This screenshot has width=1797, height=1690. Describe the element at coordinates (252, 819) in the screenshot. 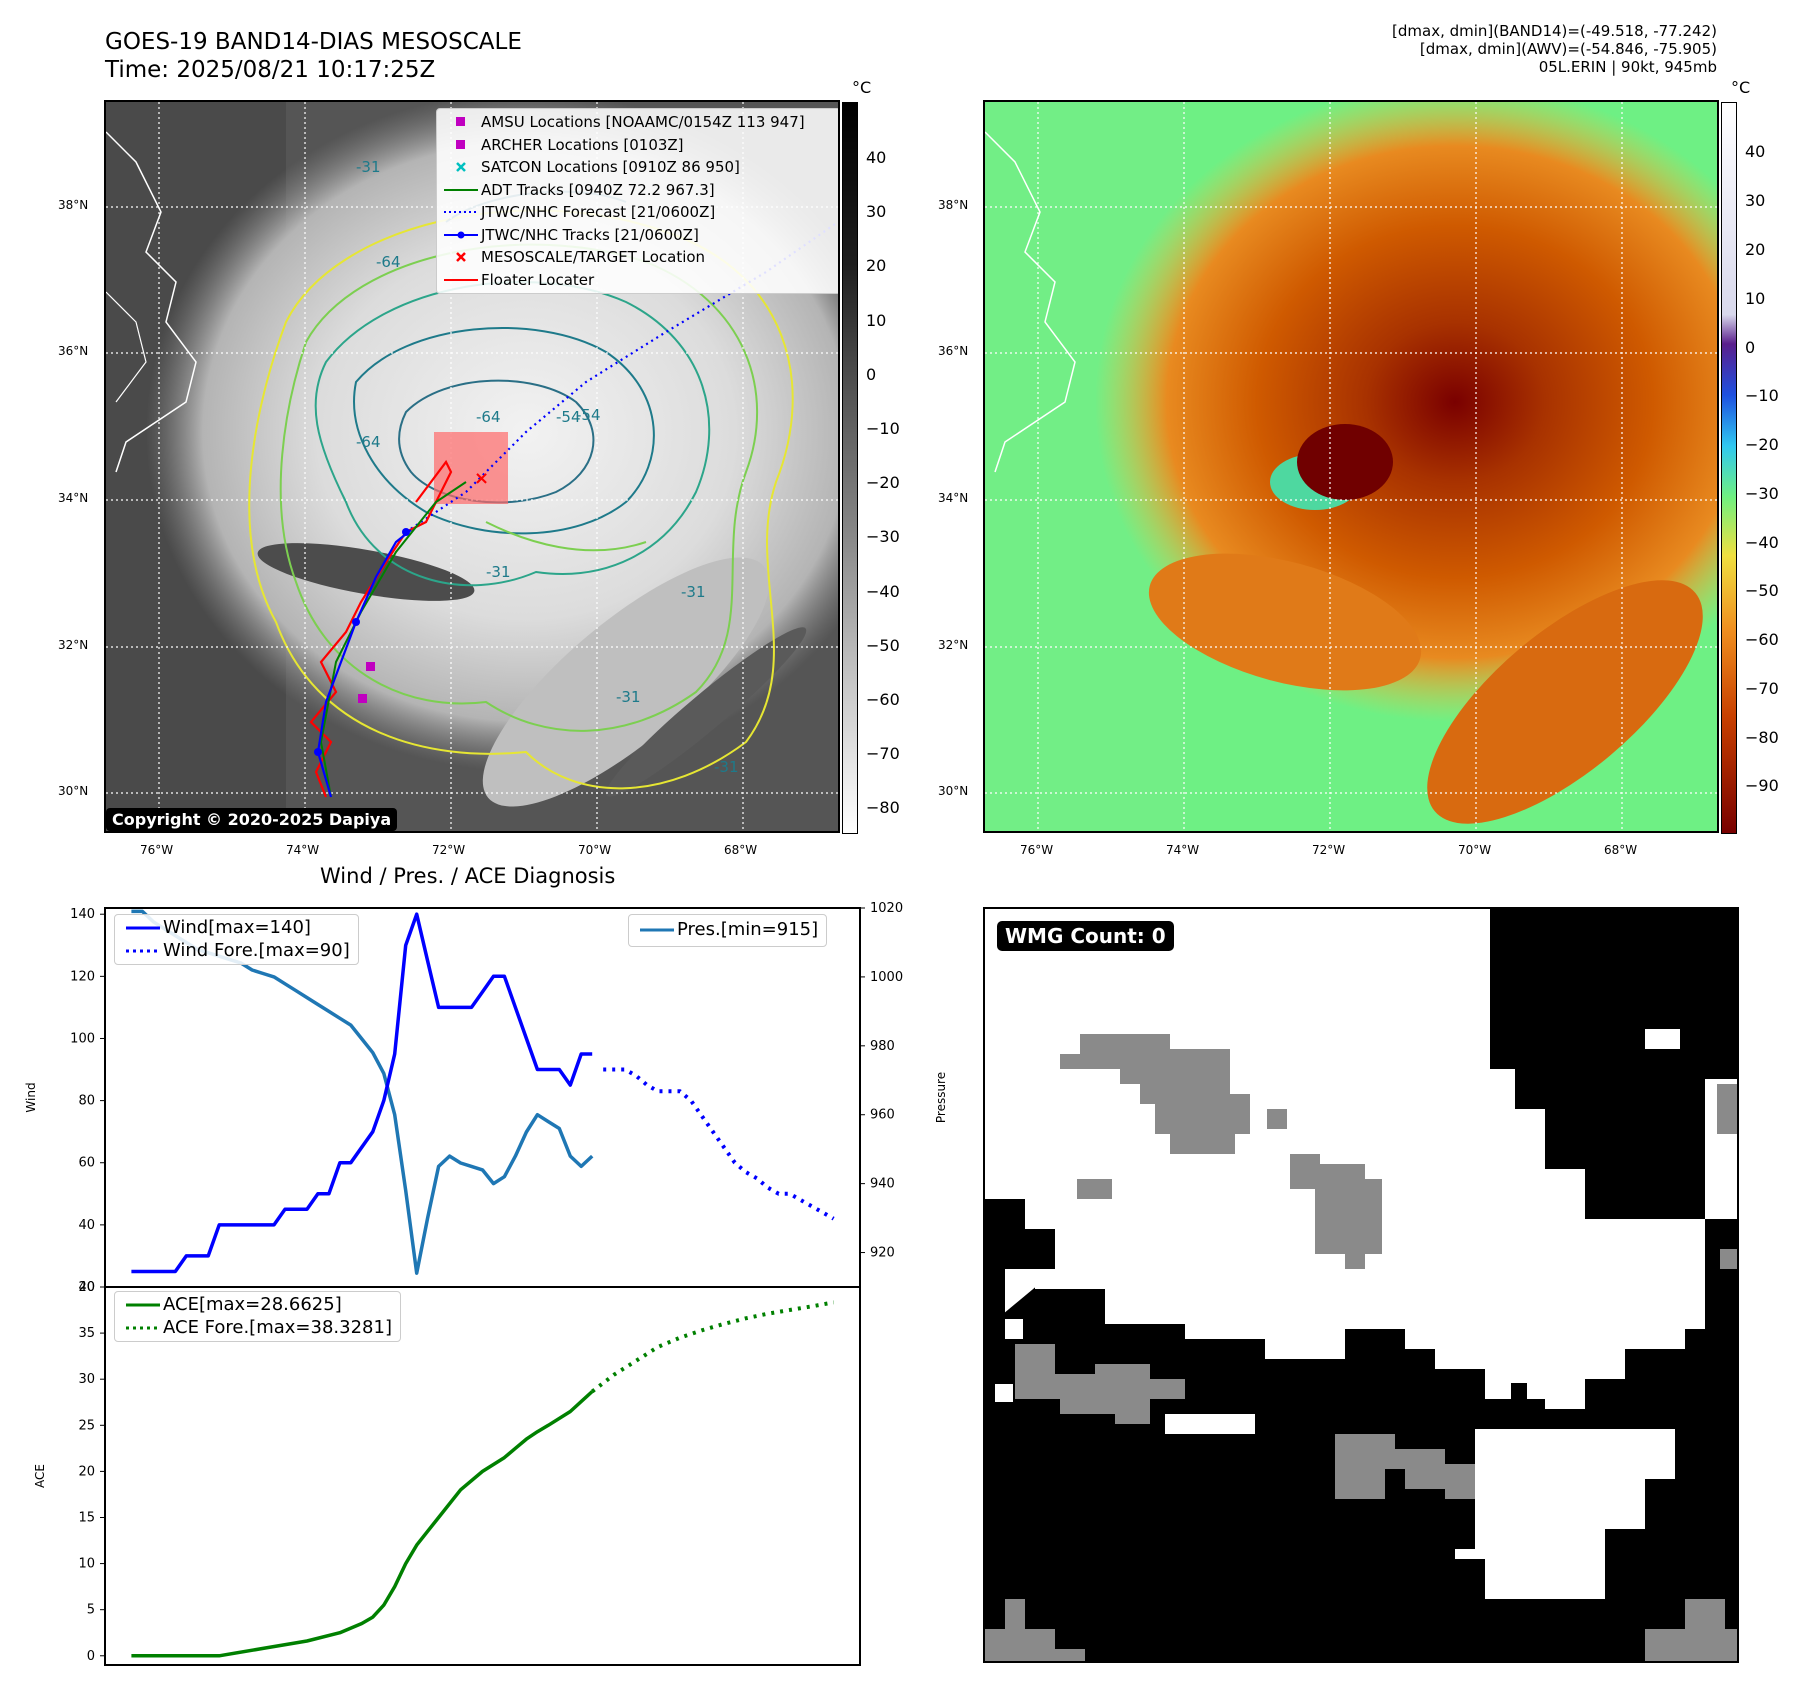

I see `copyright-badge: Copyright © 2020-2025 Dapiya` at that location.